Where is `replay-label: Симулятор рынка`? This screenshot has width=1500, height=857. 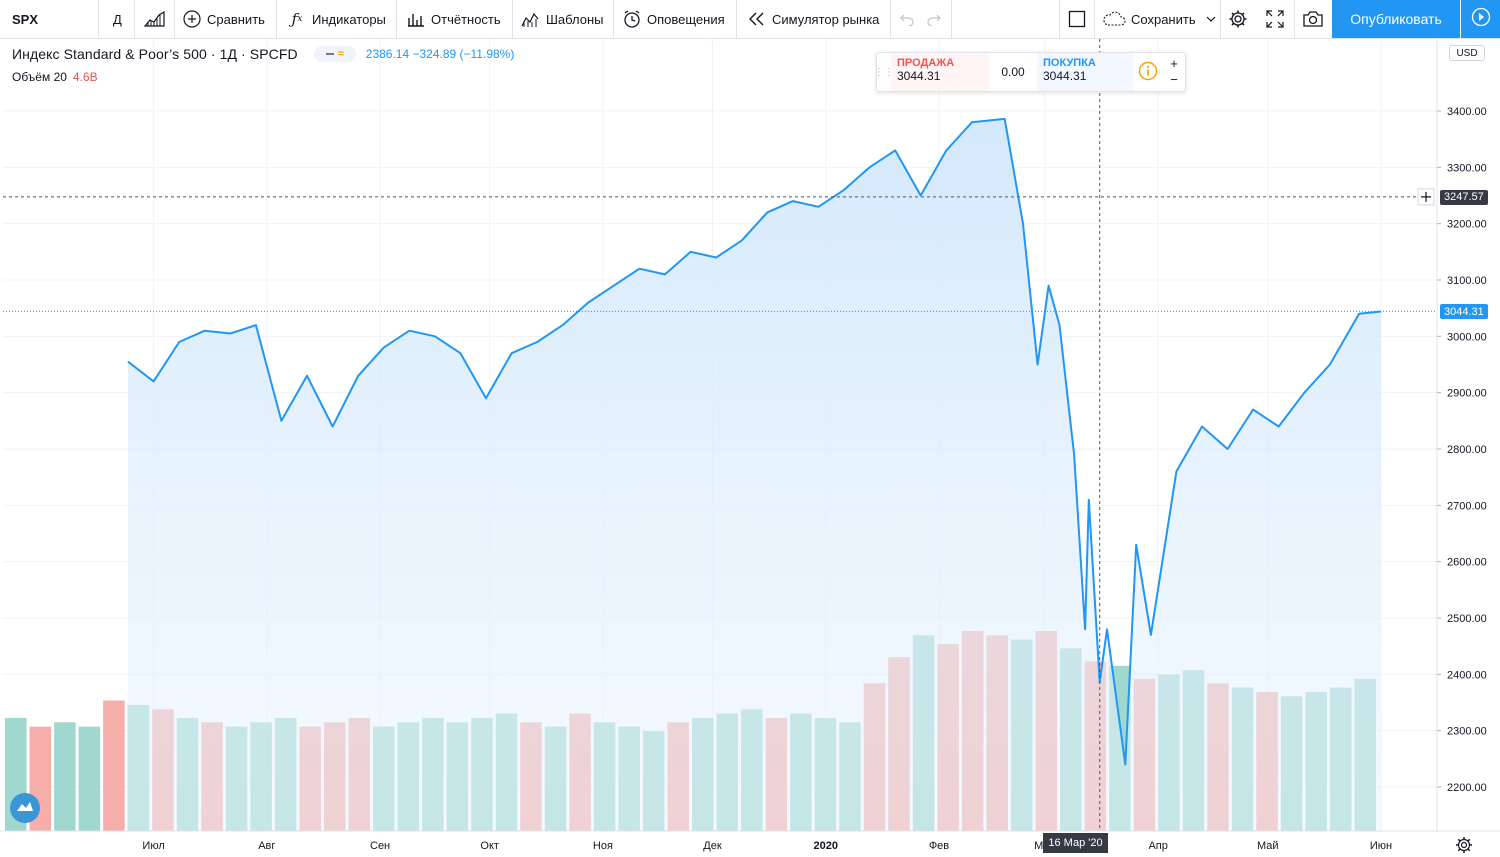
replay-label: Симулятор рынка is located at coordinates (826, 19).